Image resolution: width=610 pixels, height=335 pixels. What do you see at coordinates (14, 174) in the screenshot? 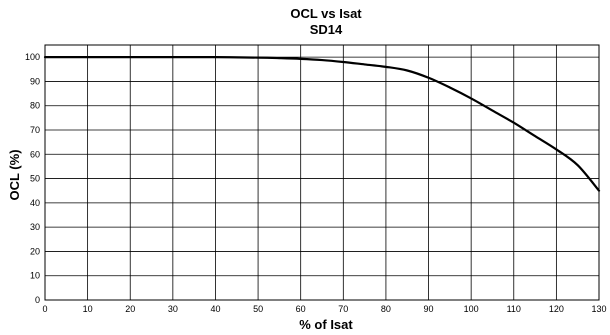
I see `y-axis-label: OCL (%)` at bounding box center [14, 174].